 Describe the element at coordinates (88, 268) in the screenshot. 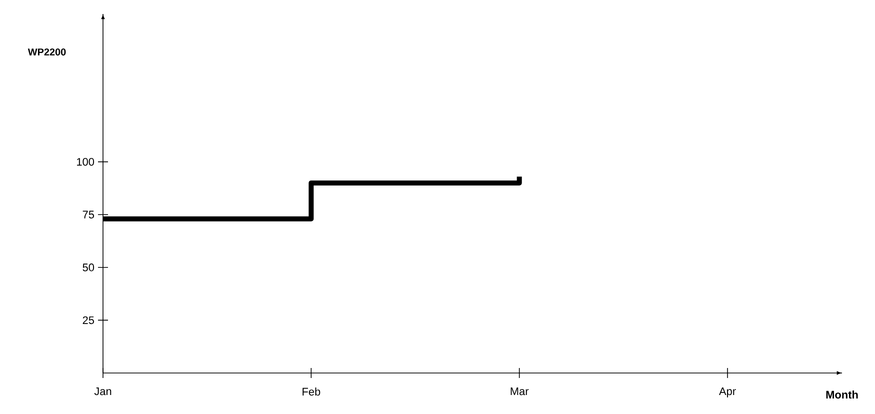

I see `y-tick-label: 50` at that location.